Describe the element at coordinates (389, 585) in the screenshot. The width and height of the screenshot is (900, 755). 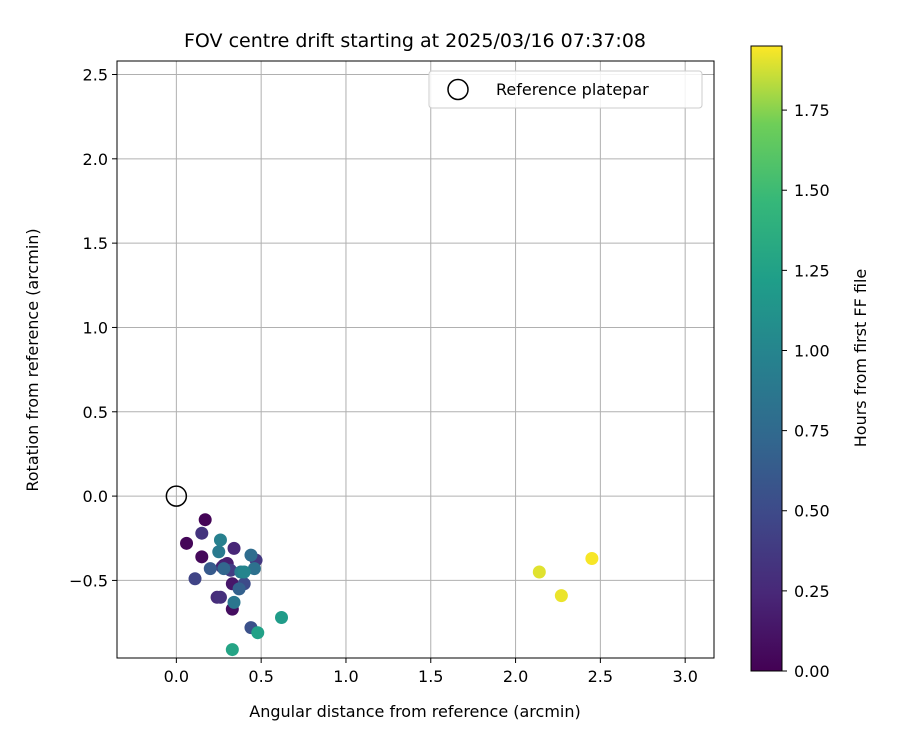
I see `data-points` at that location.